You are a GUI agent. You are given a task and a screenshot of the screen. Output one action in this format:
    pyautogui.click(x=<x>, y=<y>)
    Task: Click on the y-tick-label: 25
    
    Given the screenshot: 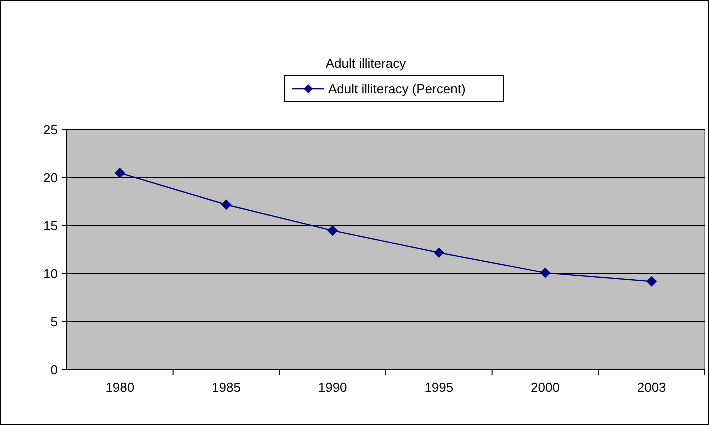 What is the action you would take?
    pyautogui.click(x=51, y=130)
    